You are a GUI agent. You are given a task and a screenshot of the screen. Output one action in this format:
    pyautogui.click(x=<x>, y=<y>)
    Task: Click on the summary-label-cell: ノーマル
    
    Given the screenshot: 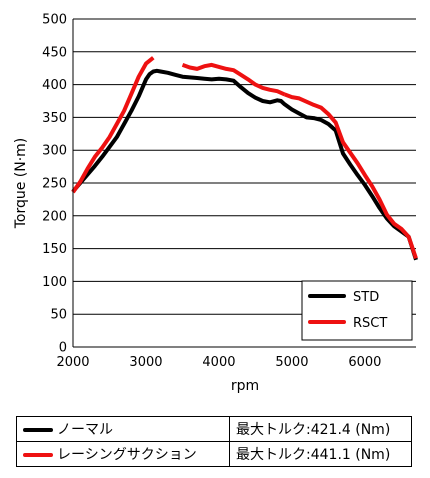 What is the action you would take?
    pyautogui.click(x=123, y=429)
    